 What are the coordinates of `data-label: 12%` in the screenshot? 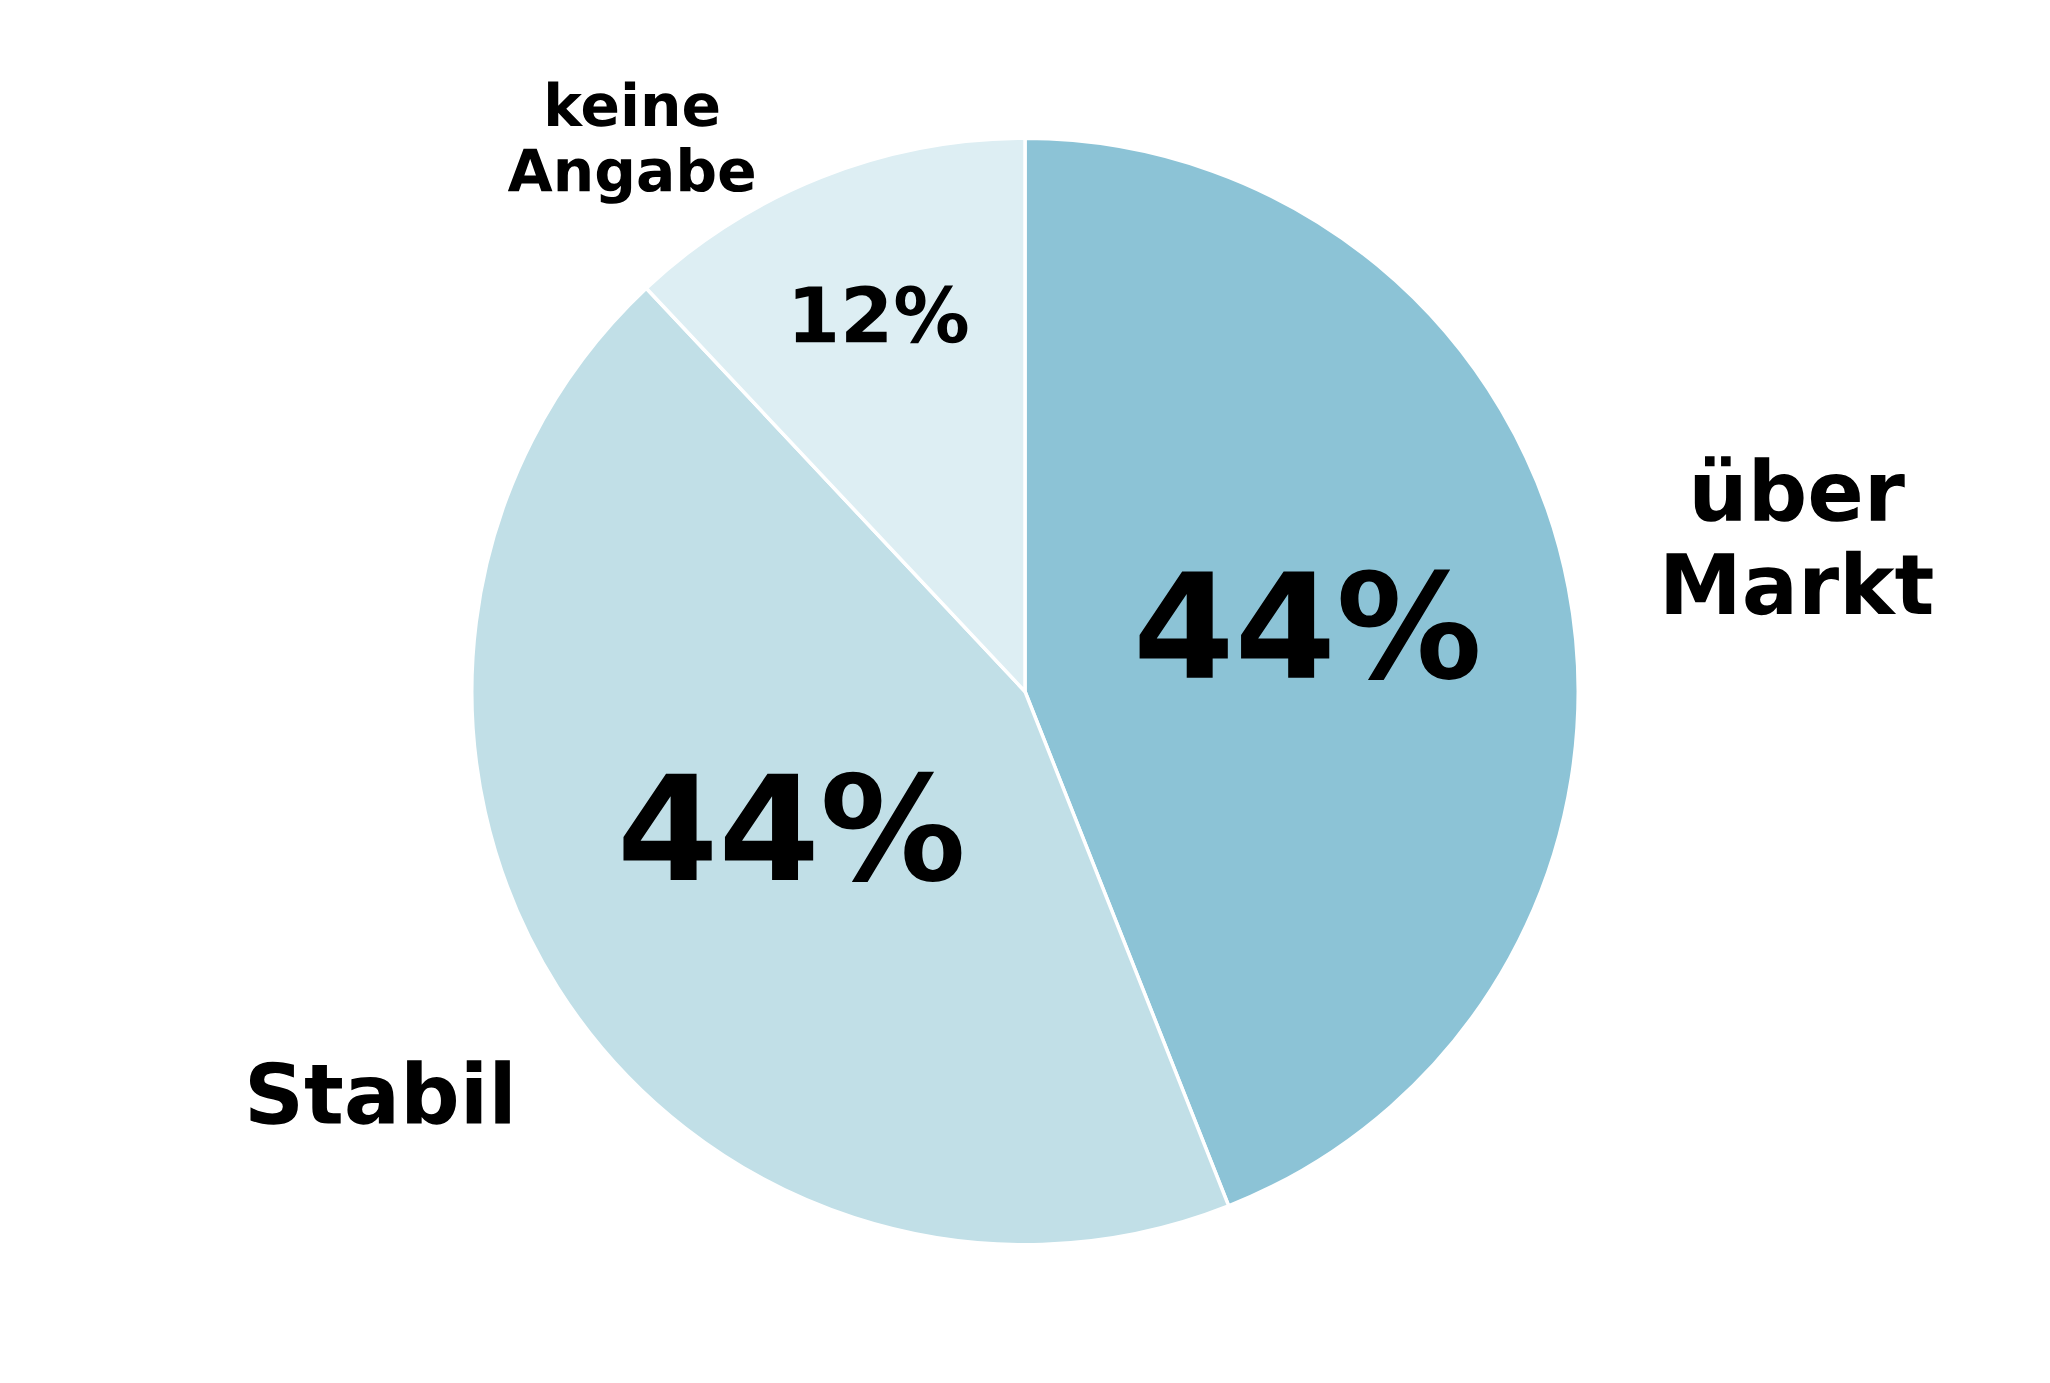 It's located at (881, 314).